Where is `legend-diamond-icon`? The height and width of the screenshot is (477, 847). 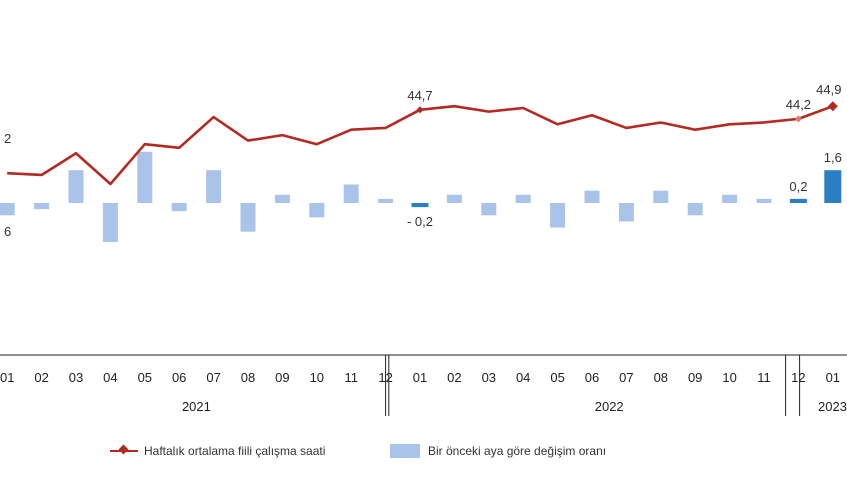 legend-diamond-icon is located at coordinates (123, 449).